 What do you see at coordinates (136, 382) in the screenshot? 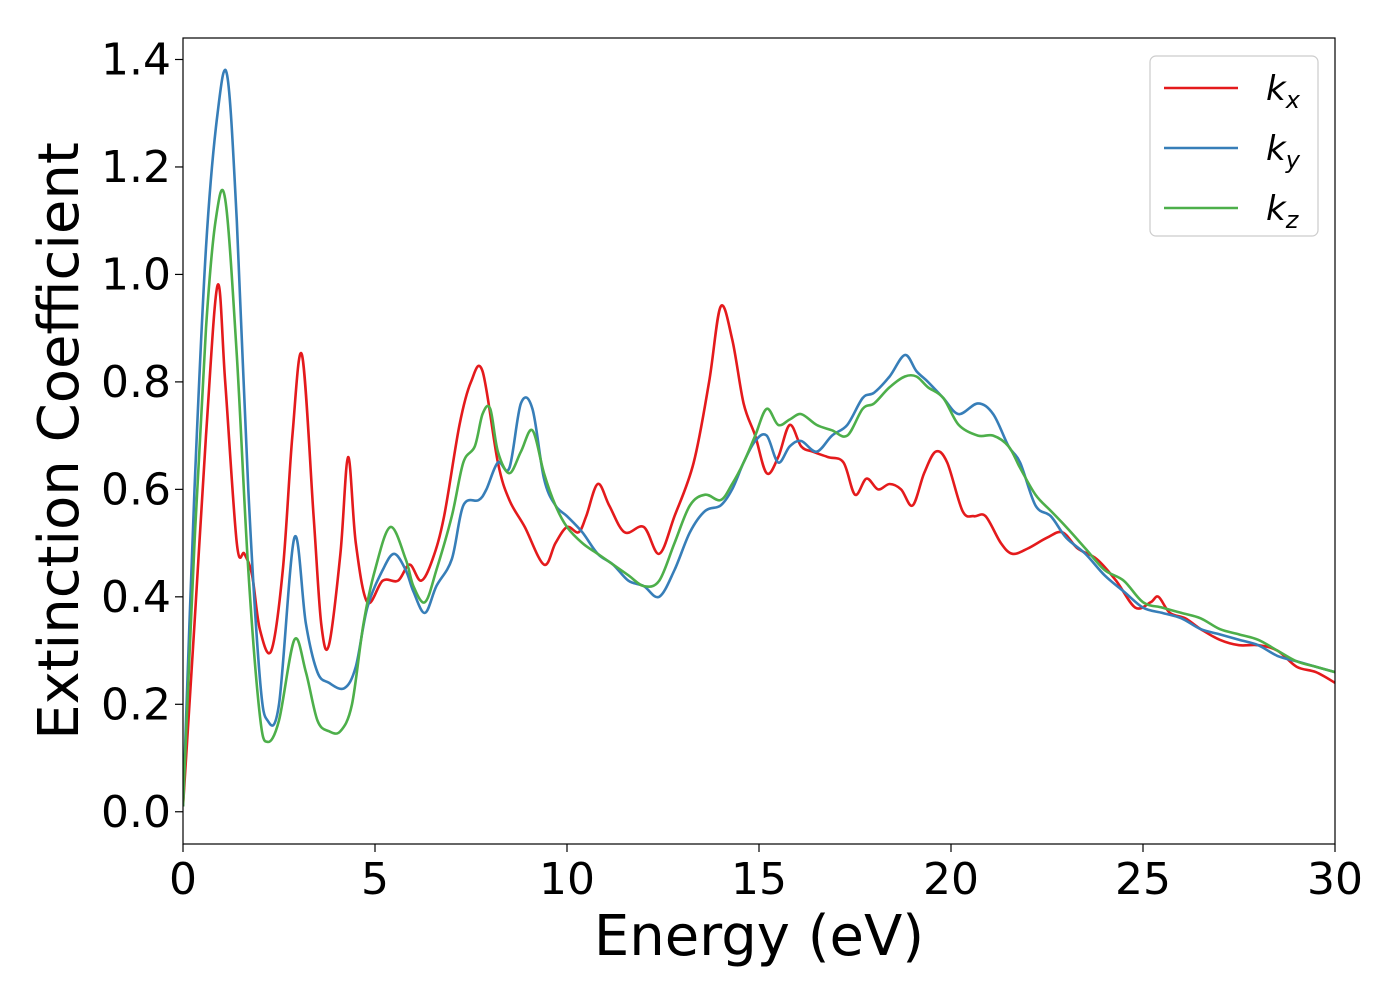
I see `y-tick-label: 0.8` at bounding box center [136, 382].